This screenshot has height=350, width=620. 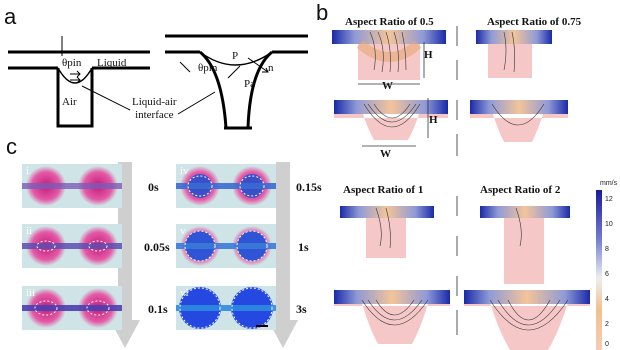 I want to click on normal-n-label: n, so click(x=271, y=68).